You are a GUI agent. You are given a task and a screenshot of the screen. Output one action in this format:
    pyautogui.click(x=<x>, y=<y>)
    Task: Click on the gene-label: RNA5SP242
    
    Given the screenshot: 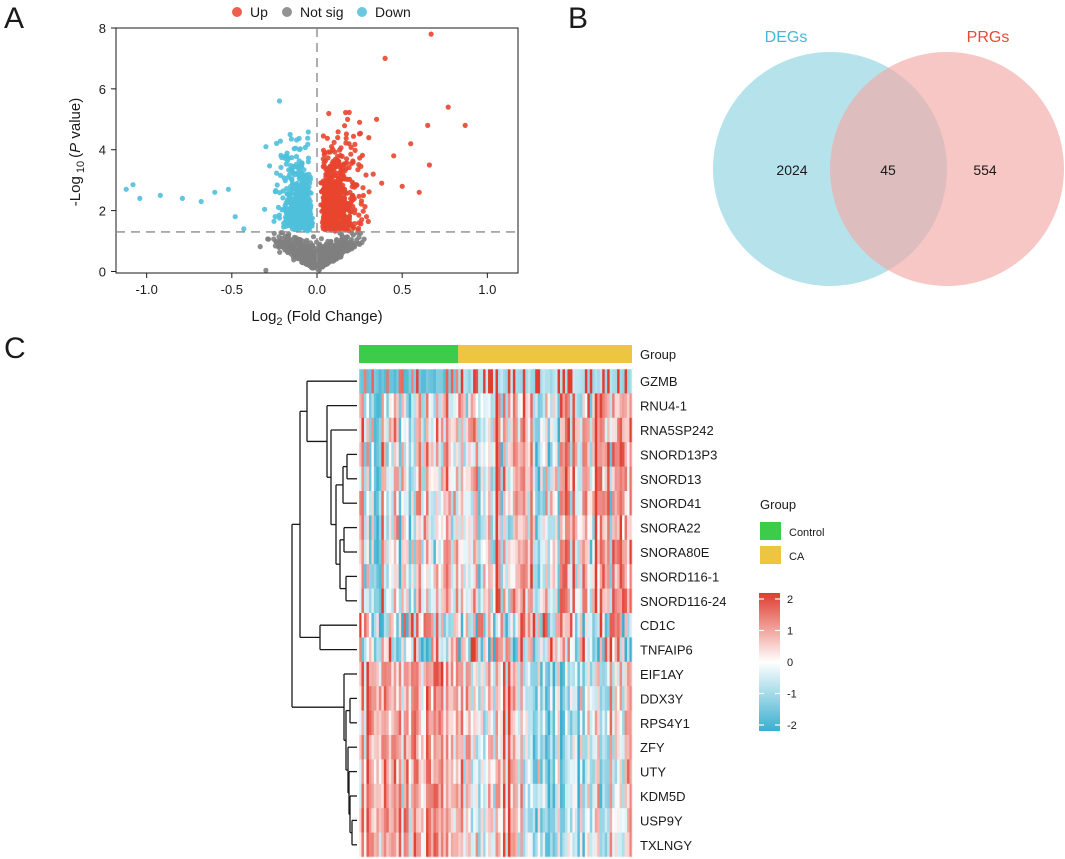 What is the action you would take?
    pyautogui.click(x=677, y=430)
    